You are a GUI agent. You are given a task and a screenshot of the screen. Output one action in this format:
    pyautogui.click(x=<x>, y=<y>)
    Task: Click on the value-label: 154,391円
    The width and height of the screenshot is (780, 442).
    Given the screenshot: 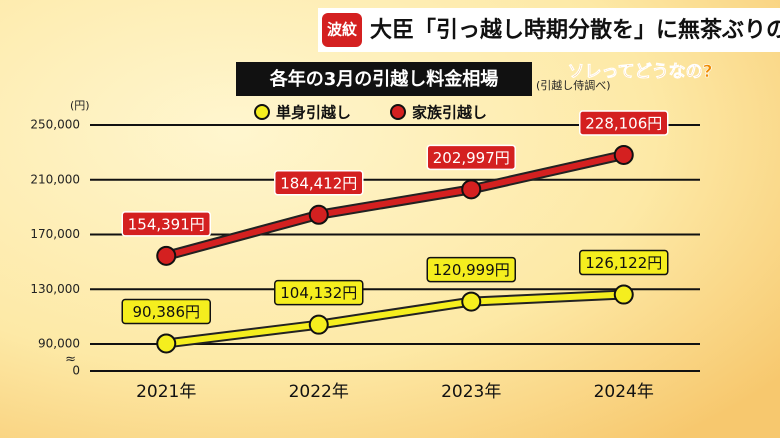 What is the action you would take?
    pyautogui.click(x=166, y=224)
    